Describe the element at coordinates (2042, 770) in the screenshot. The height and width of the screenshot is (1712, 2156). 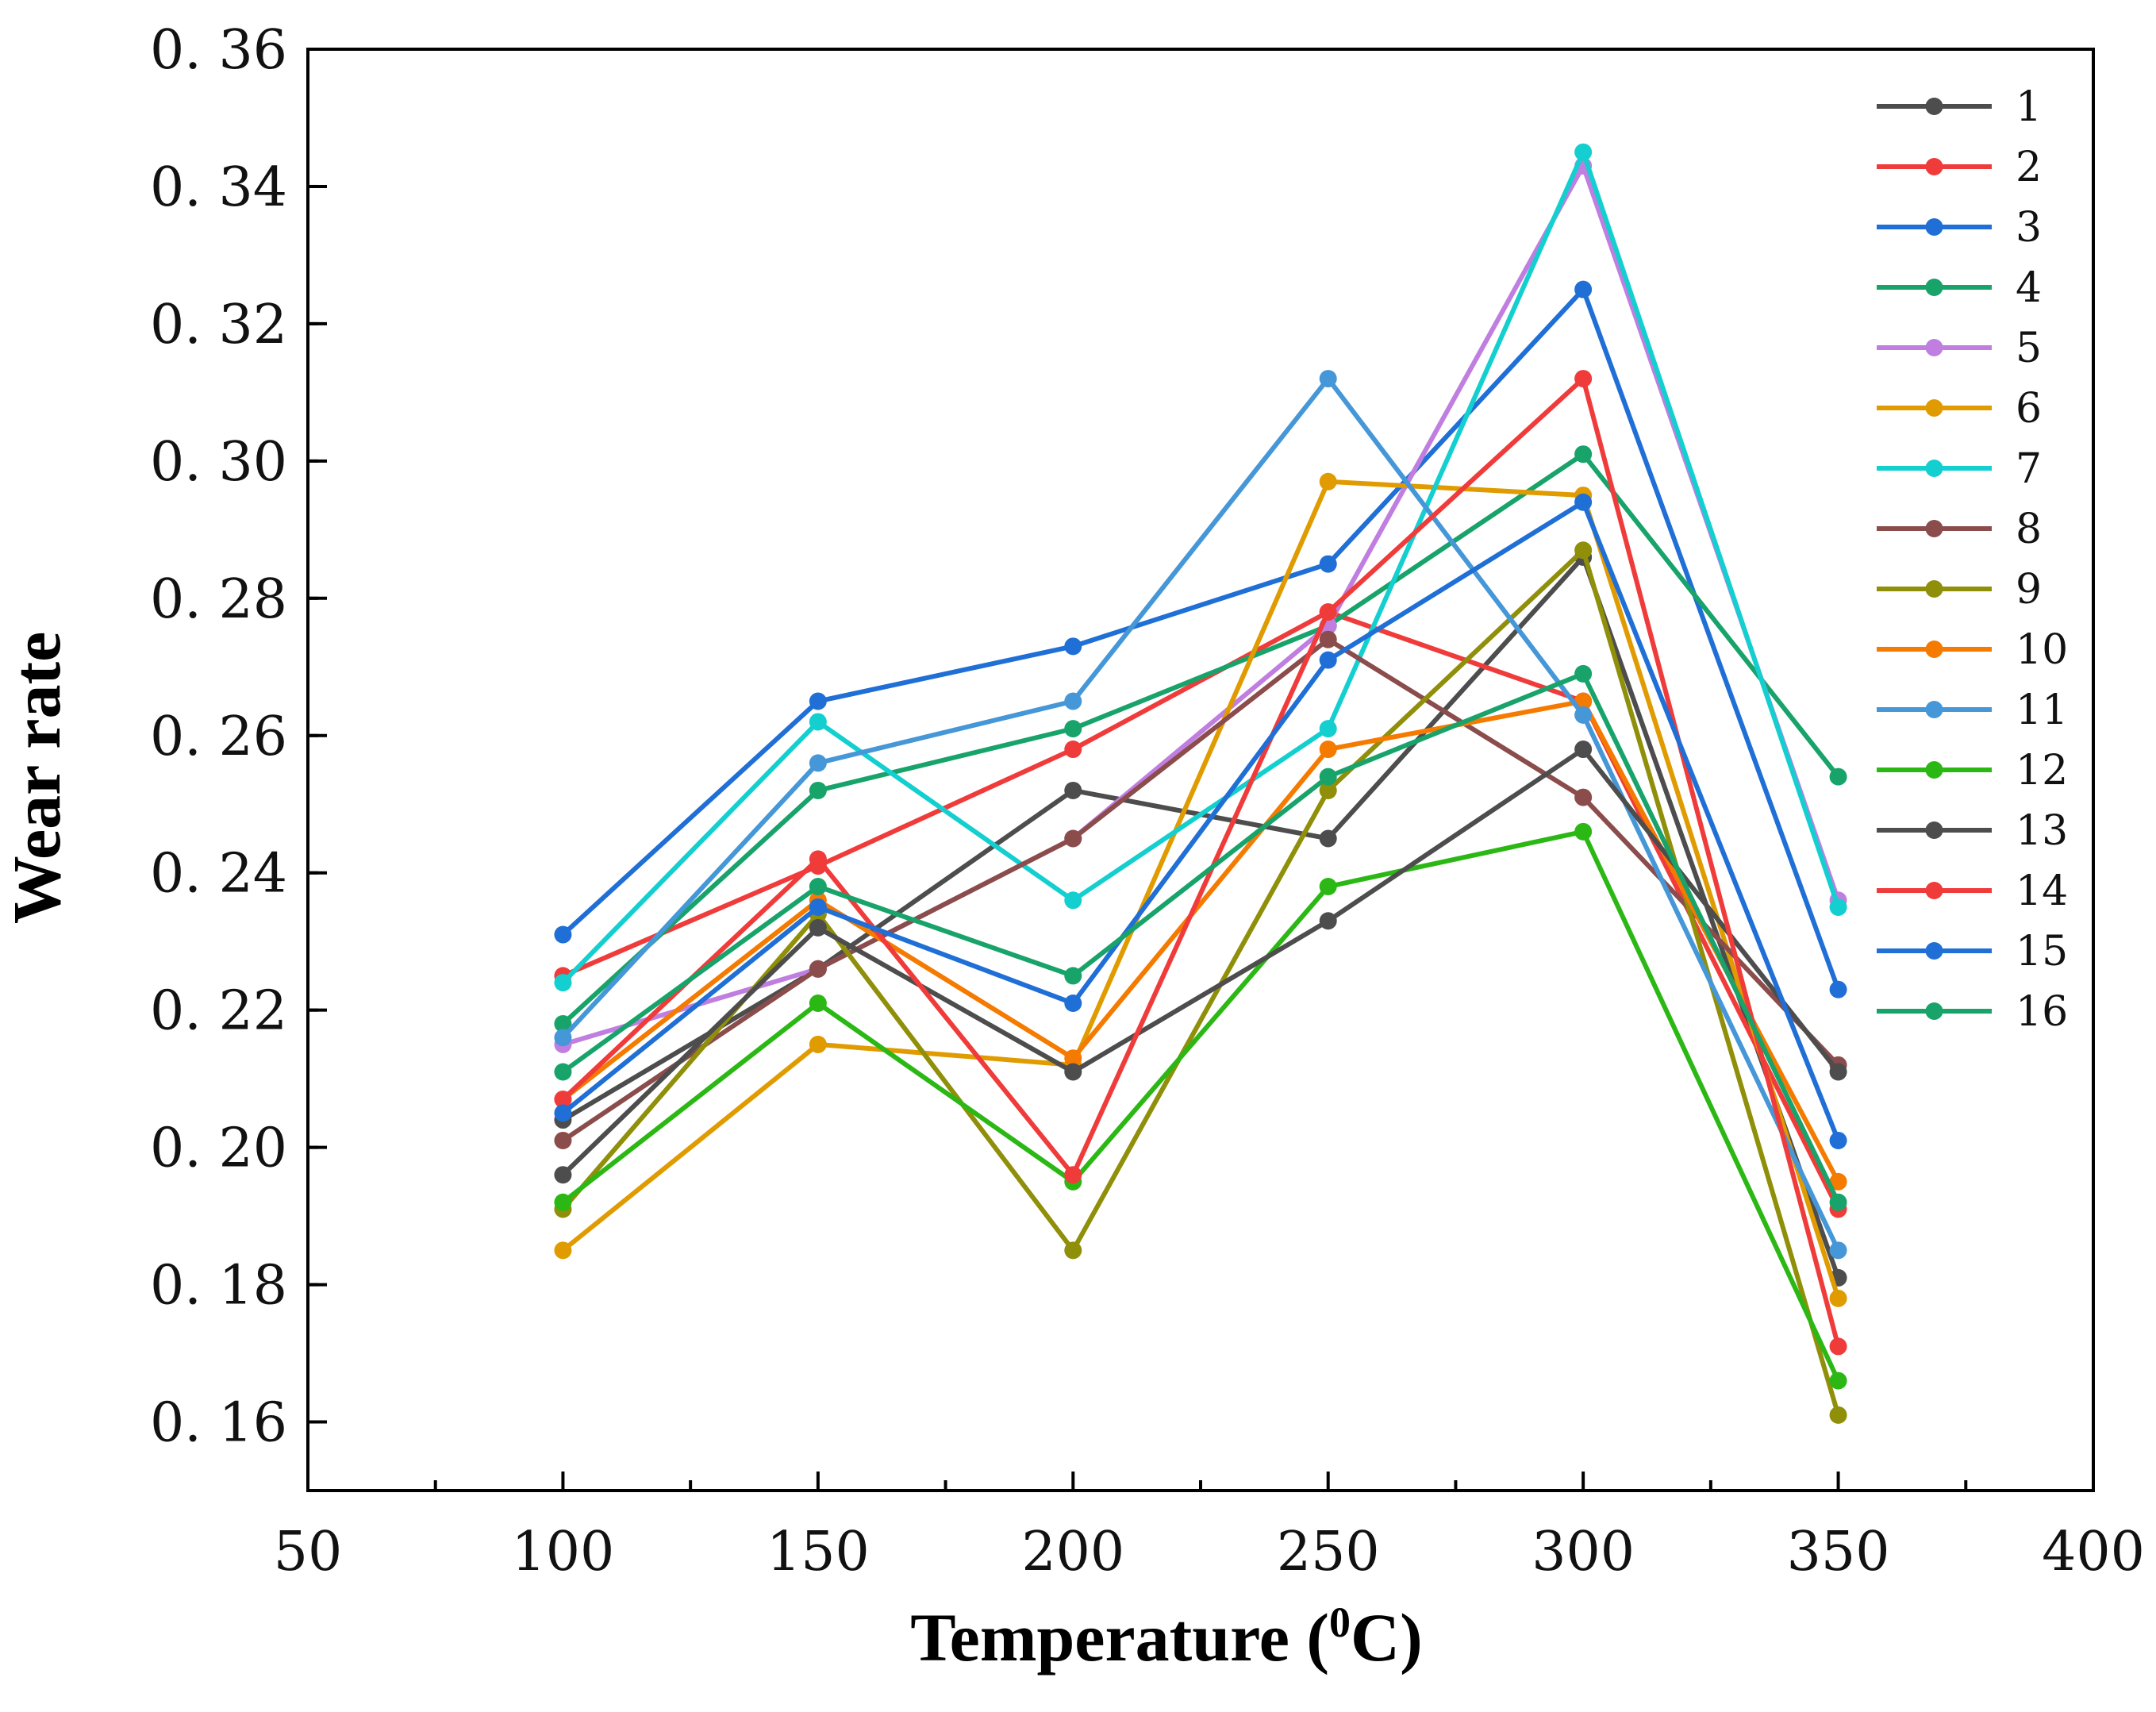
I see `legend-label: 12` at that location.